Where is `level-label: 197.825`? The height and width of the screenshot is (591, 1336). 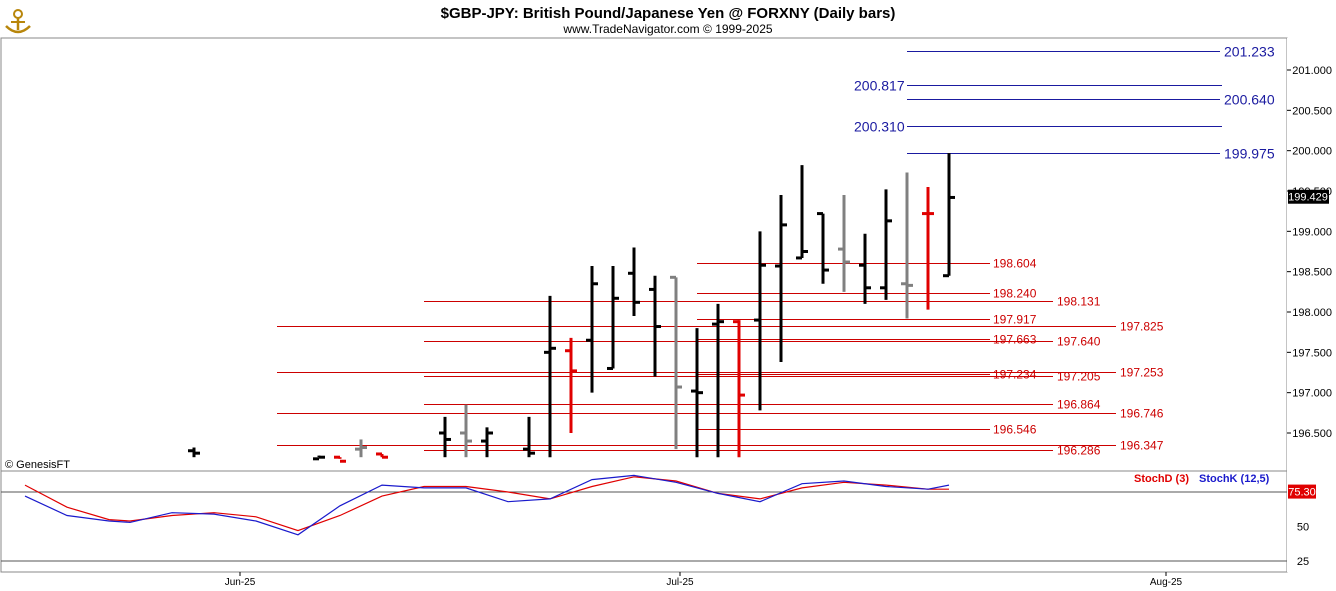 level-label: 197.825 is located at coordinates (1142, 327).